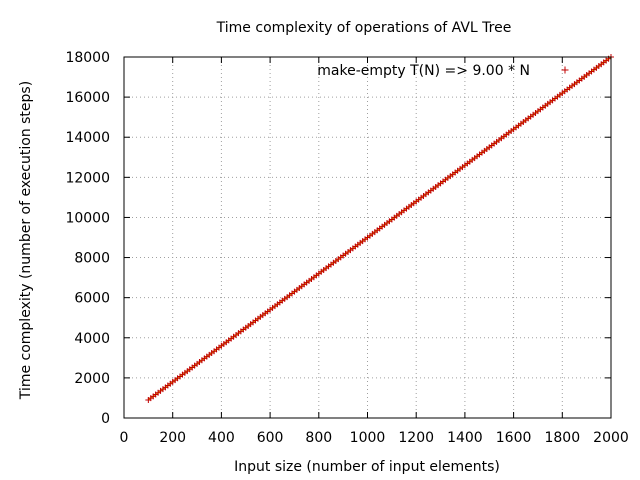  What do you see at coordinates (423, 71) in the screenshot?
I see `legend-label: make-empty T(N) => 9.00 * N` at bounding box center [423, 71].